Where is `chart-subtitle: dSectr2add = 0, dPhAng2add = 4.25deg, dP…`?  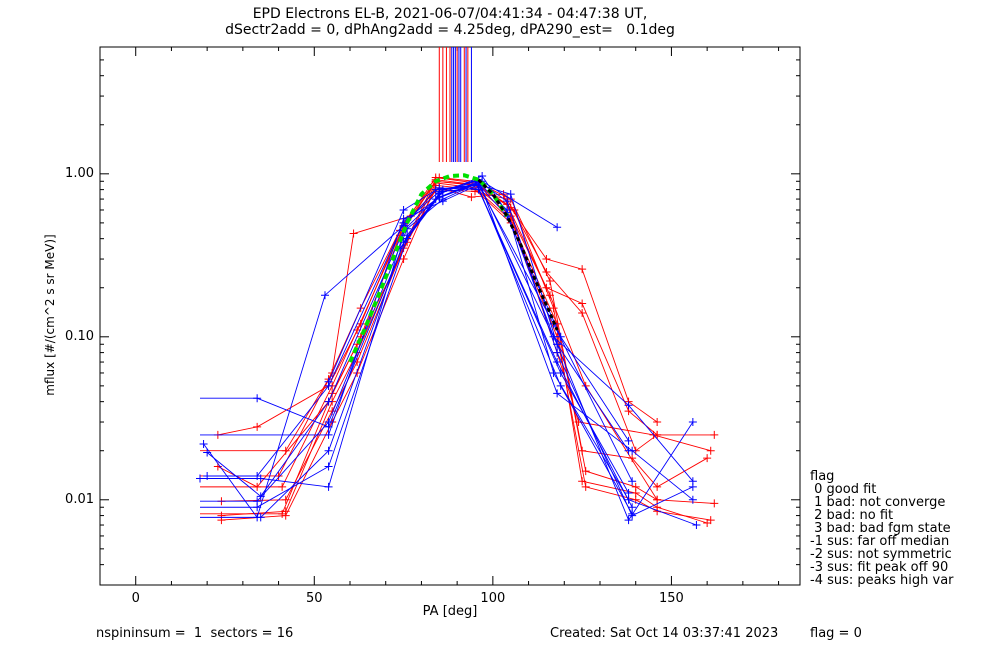 chart-subtitle: dSectr2add = 0, dPhAng2add = 4.25deg, dP… is located at coordinates (450, 30).